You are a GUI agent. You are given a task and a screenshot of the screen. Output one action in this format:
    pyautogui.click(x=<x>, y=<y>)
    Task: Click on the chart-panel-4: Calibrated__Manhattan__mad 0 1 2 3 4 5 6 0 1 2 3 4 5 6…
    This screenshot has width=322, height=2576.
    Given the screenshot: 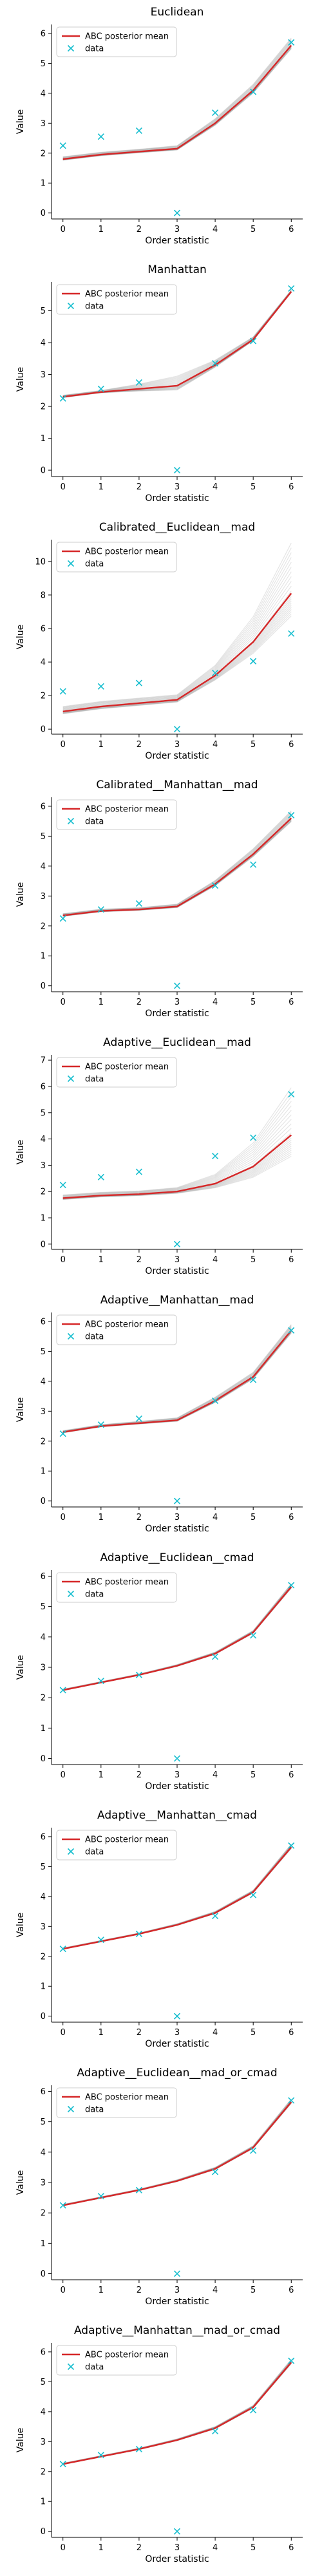 What is the action you would take?
    pyautogui.click(x=159, y=899)
    